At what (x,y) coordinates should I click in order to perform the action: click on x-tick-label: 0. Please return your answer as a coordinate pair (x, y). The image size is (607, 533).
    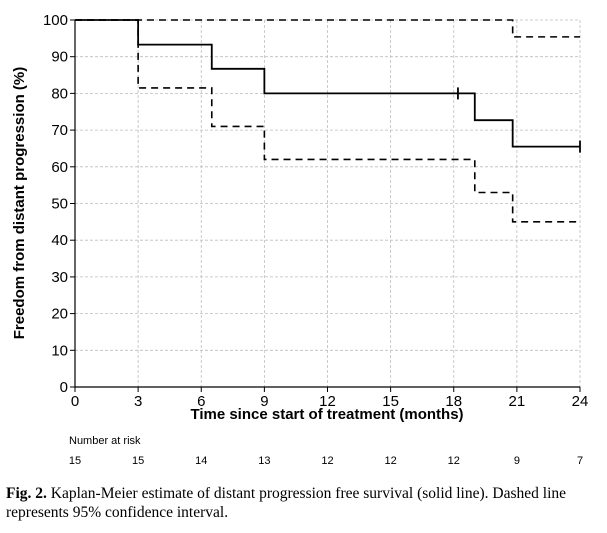
    Looking at the image, I should click on (75, 401).